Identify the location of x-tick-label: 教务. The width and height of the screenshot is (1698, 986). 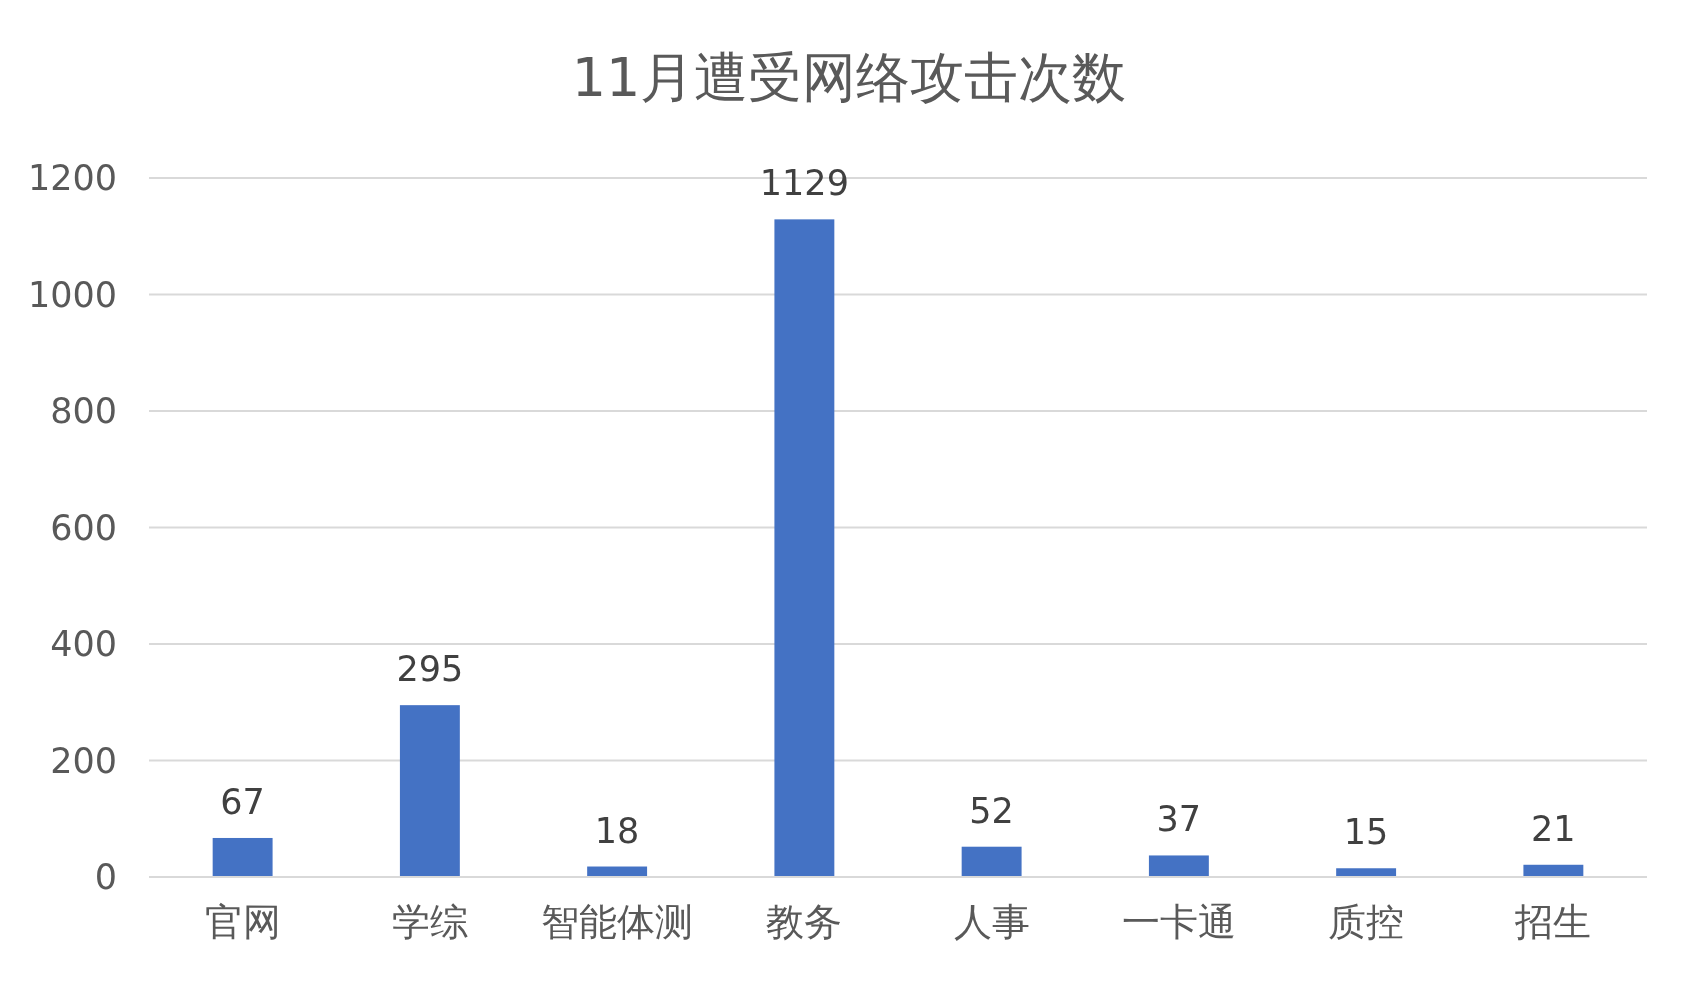
(804, 922).